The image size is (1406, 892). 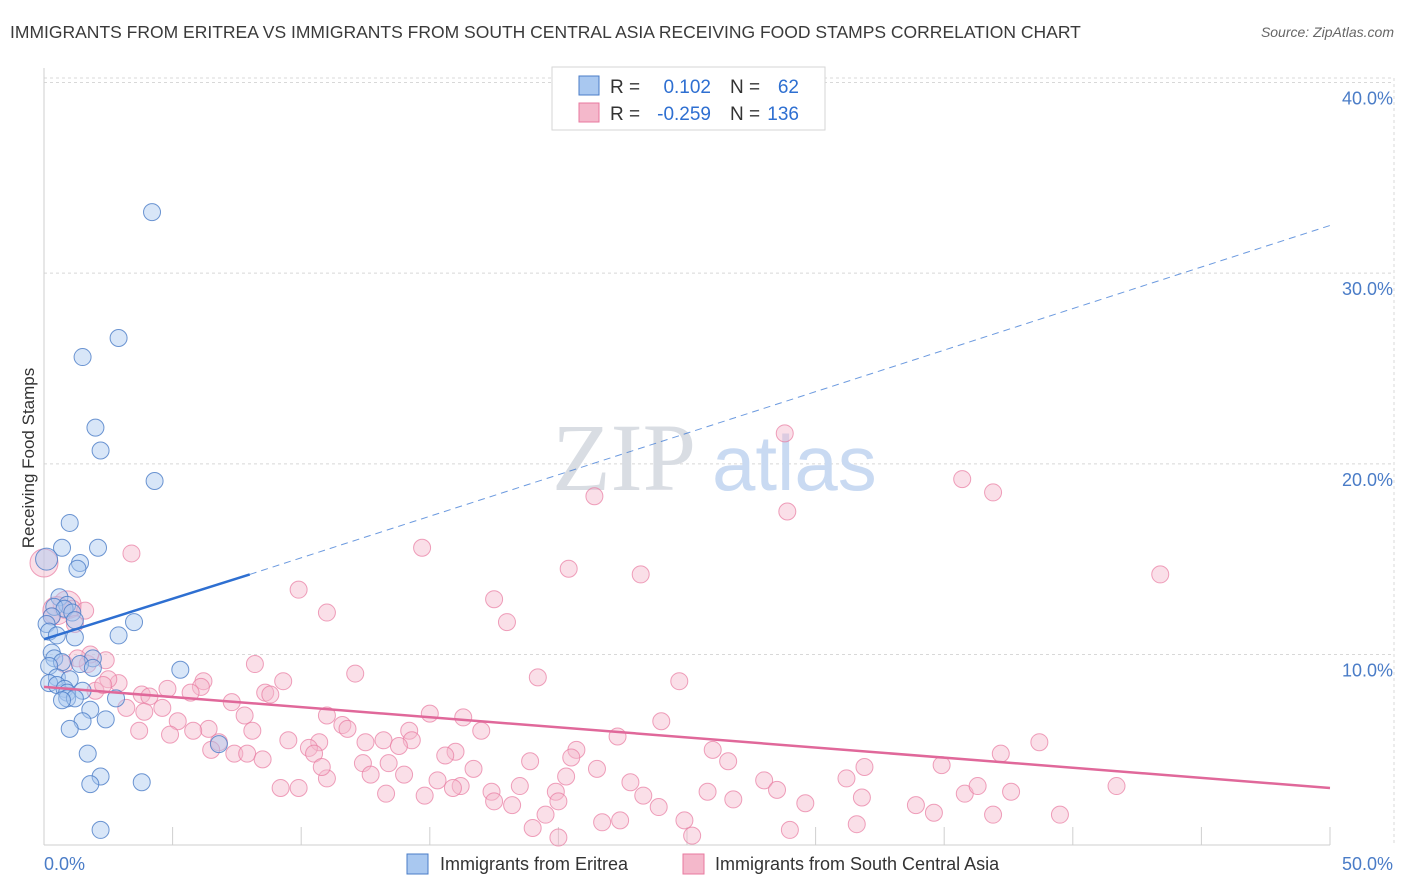 I want to click on watermark-atlas: atlas, so click(x=794, y=463).